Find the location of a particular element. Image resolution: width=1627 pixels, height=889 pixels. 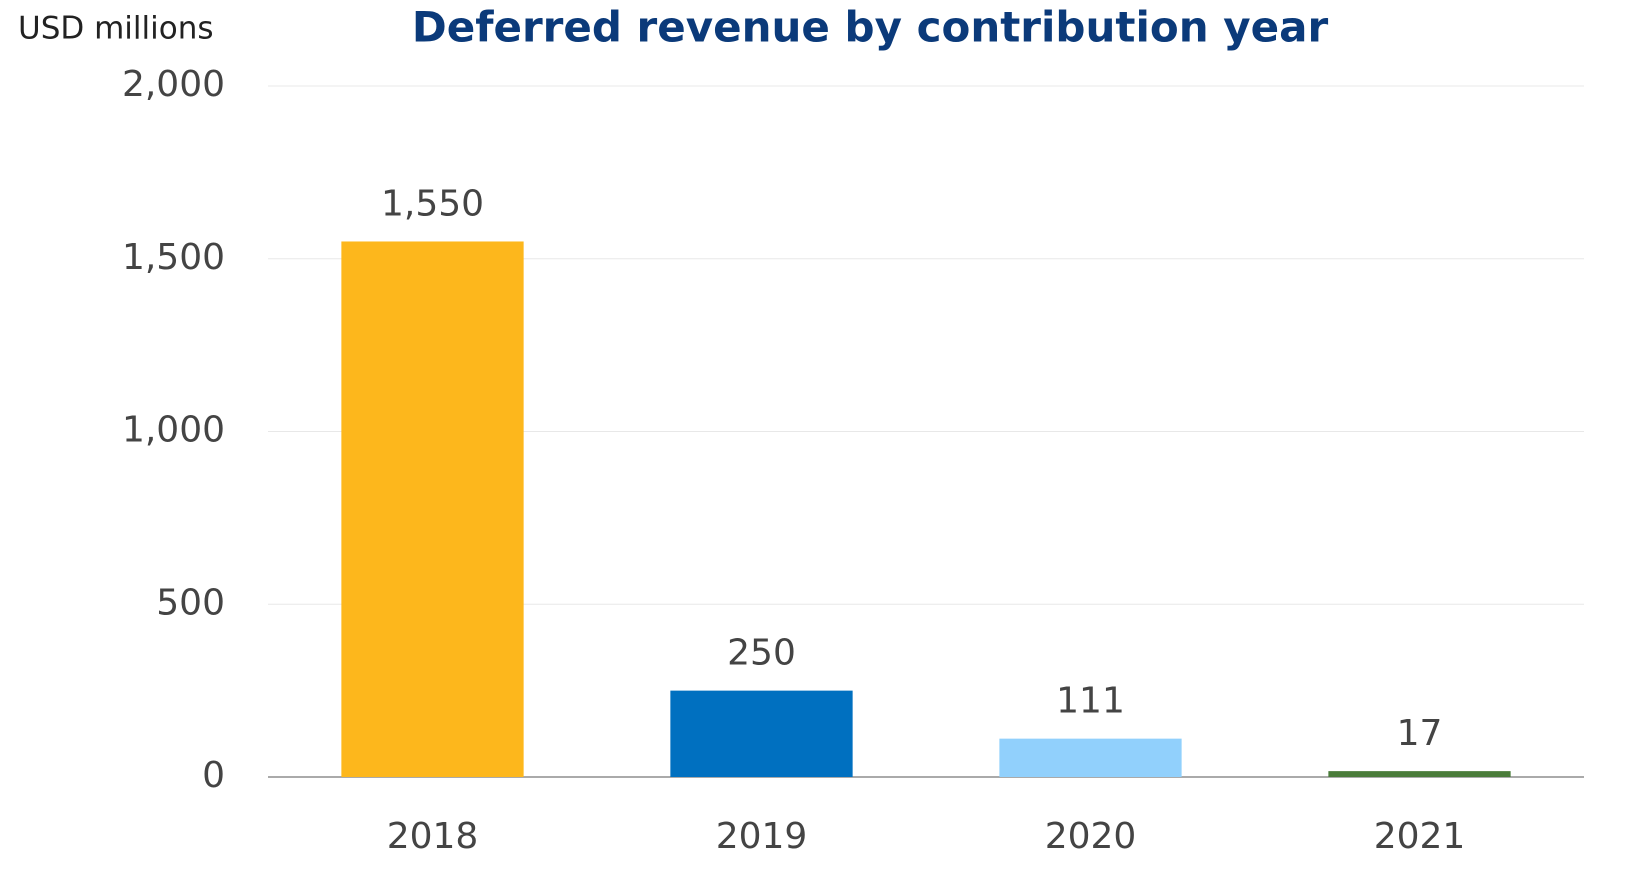

y-tick-label: 500 is located at coordinates (190, 602).